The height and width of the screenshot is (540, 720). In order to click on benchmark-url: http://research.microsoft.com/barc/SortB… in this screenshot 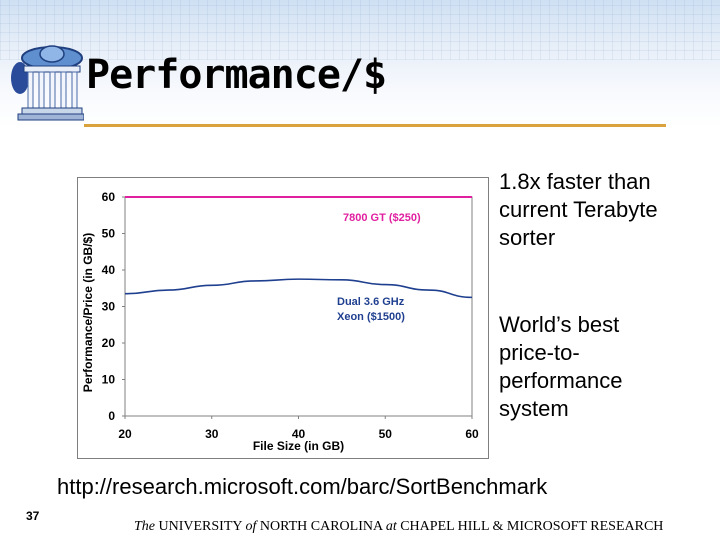, I will do `click(302, 486)`.